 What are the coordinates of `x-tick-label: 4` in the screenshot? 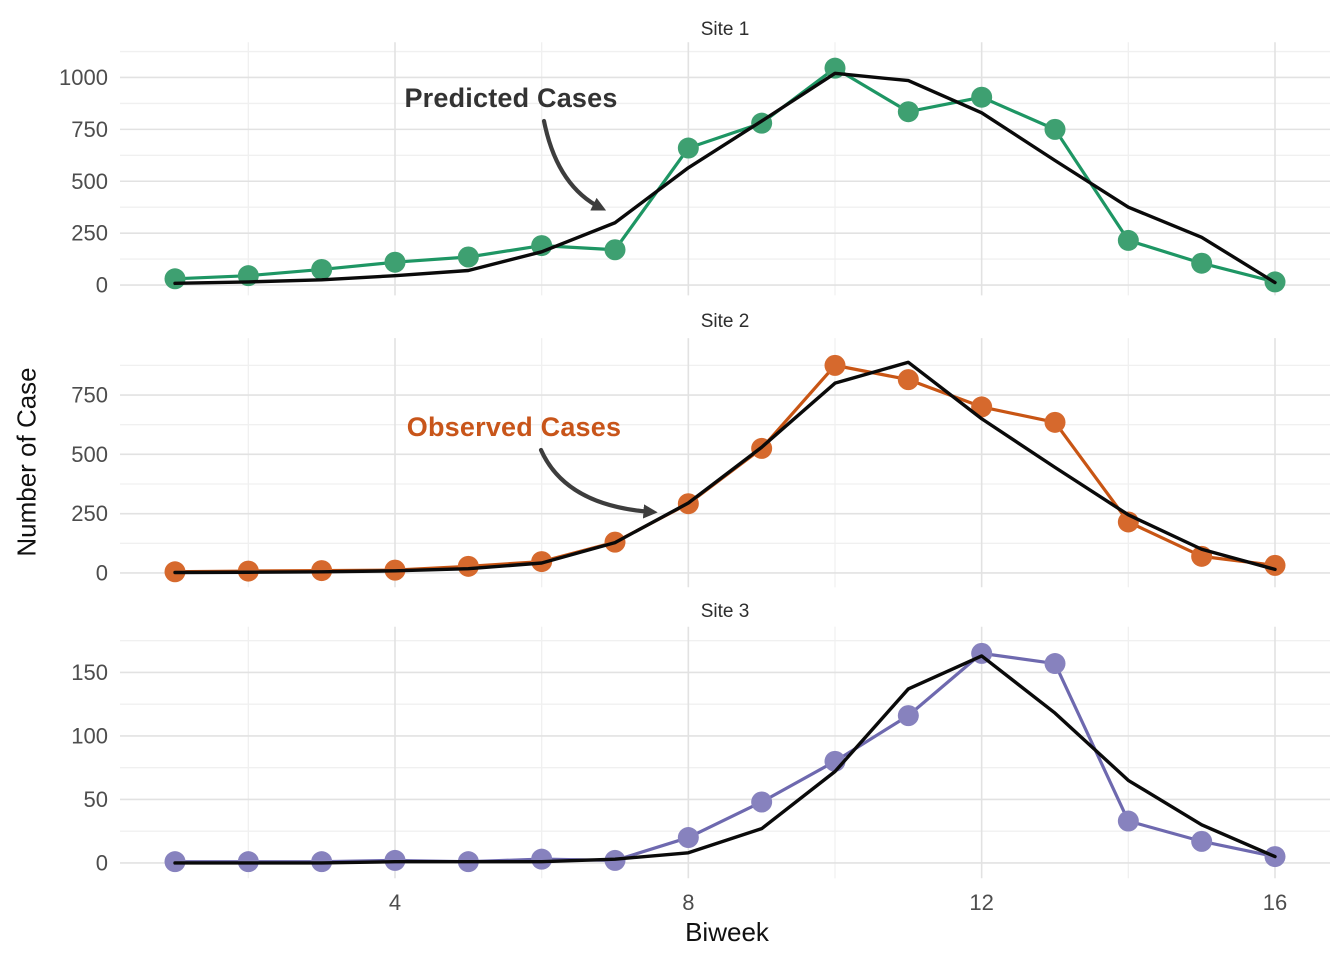 It's located at (395, 902).